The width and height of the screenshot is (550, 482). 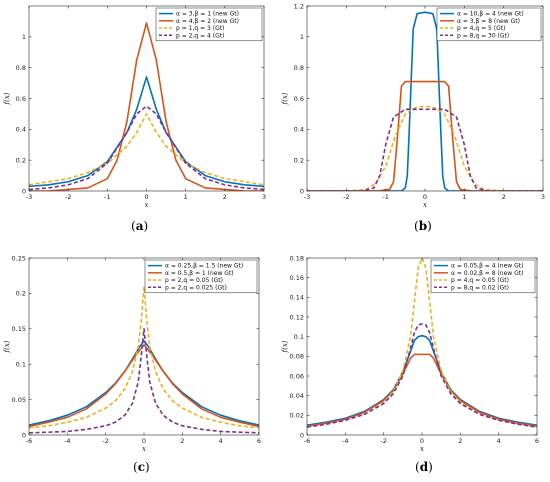 I want to click on y-tick-label: 0.14, so click(x=297, y=298).